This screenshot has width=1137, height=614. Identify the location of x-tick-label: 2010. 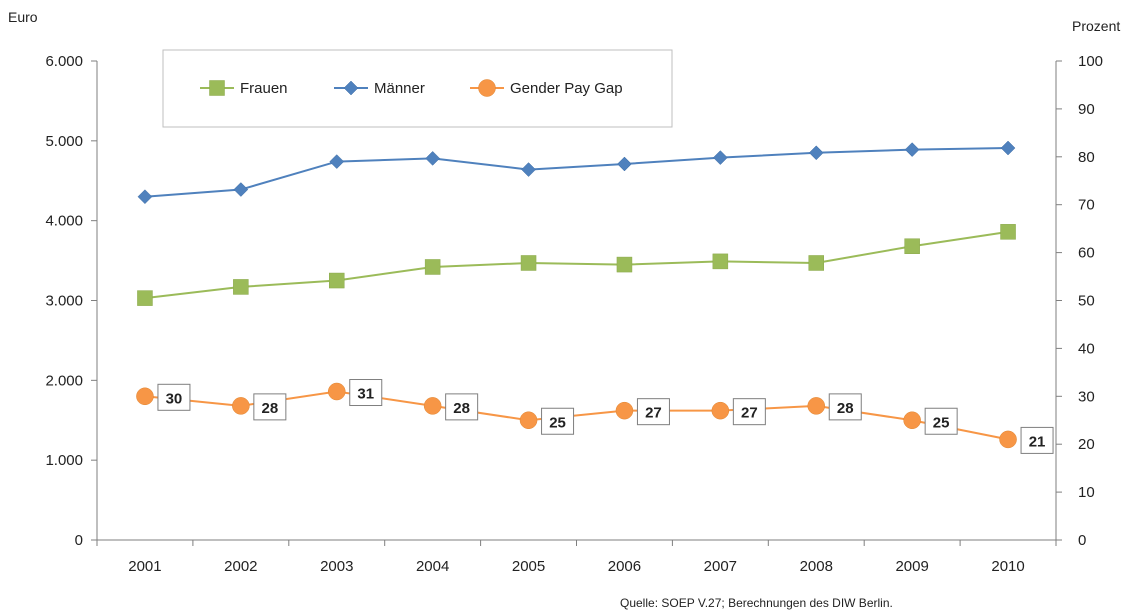
(1007, 566).